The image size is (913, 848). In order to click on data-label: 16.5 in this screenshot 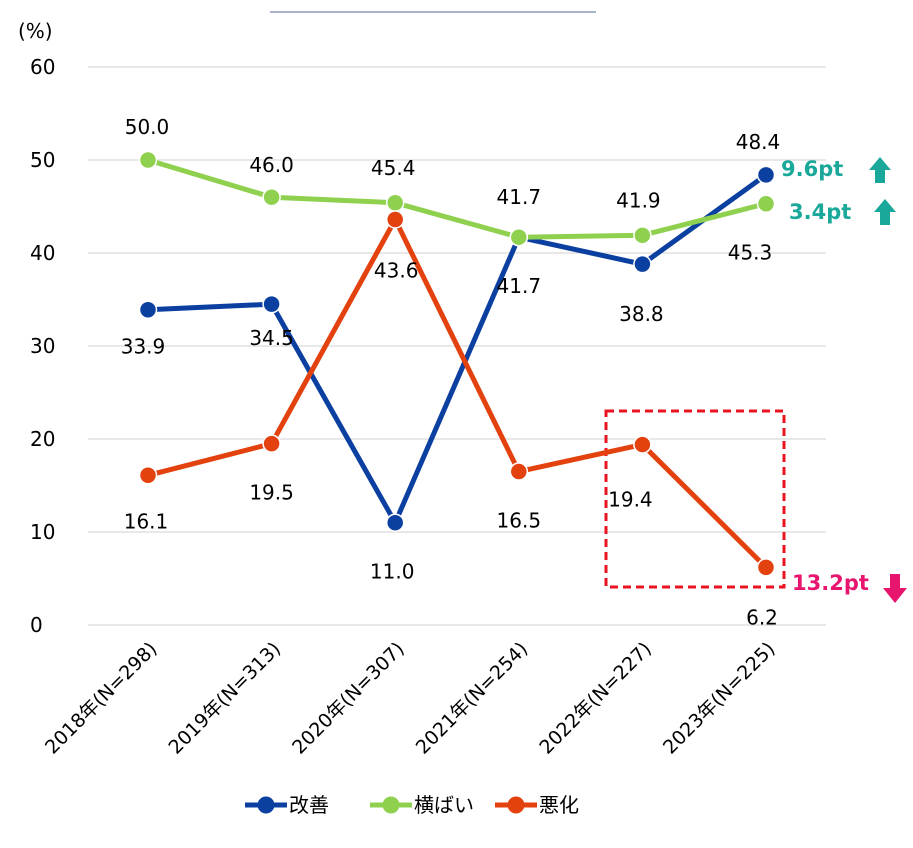, I will do `click(519, 521)`.